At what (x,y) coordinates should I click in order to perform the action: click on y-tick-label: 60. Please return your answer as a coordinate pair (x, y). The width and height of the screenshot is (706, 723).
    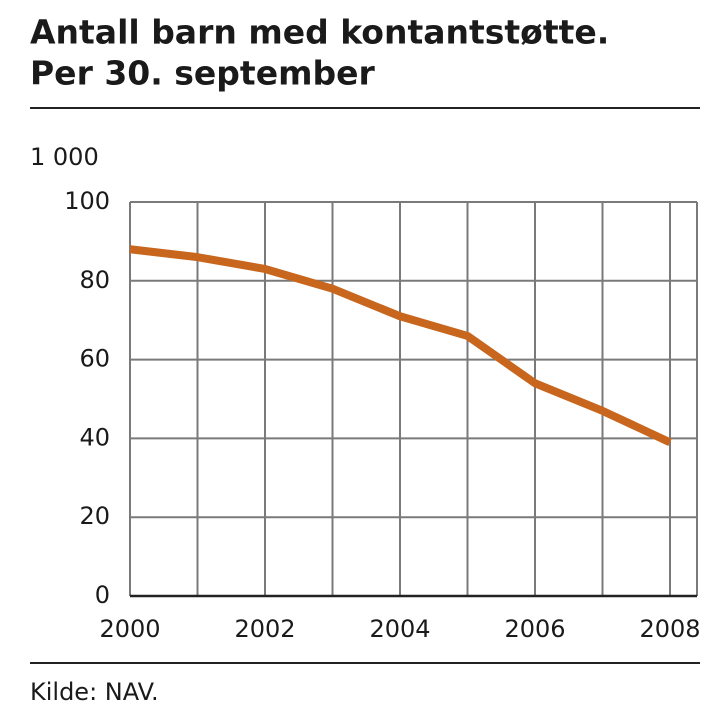
    Looking at the image, I should click on (94, 359).